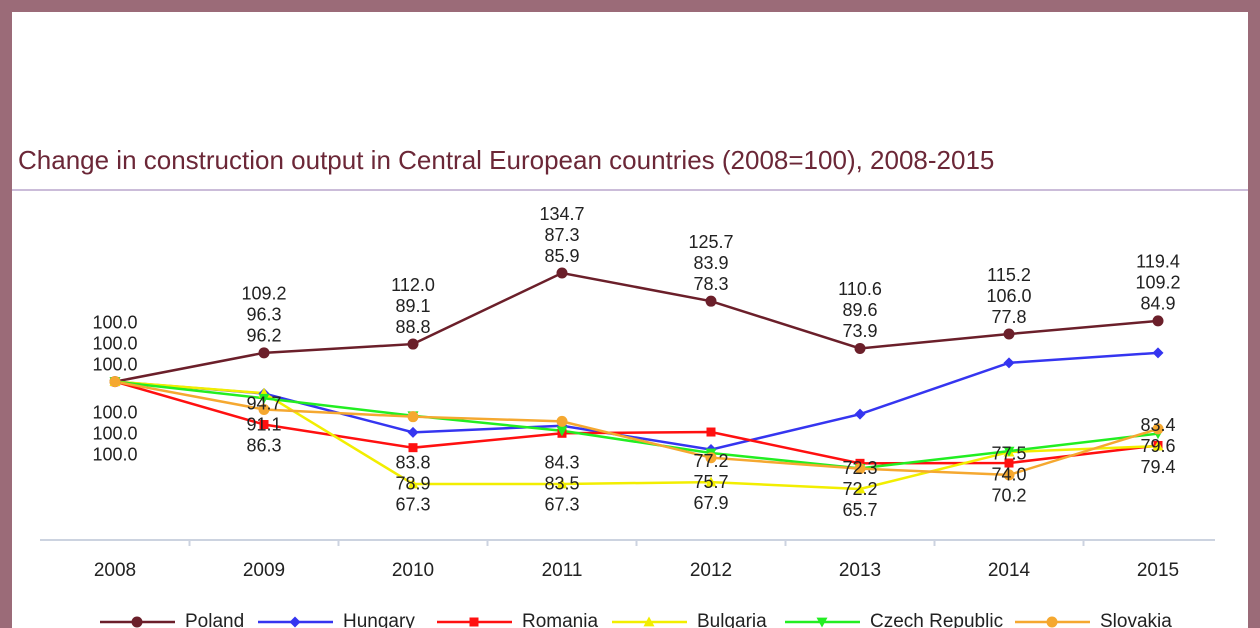 This screenshot has height=628, width=1260. What do you see at coordinates (710, 284) in the screenshot?
I see `data-label: 78.3` at bounding box center [710, 284].